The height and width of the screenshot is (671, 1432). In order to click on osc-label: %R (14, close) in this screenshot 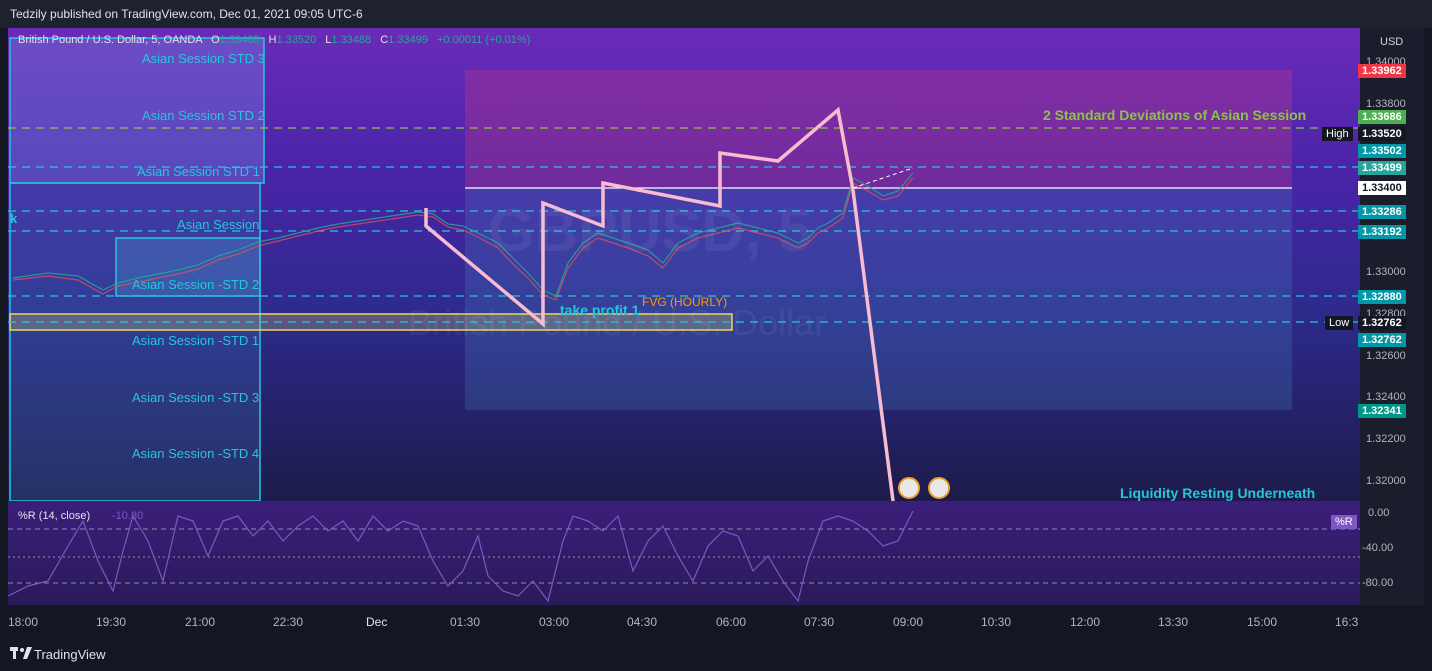, I will do `click(54, 516)`.